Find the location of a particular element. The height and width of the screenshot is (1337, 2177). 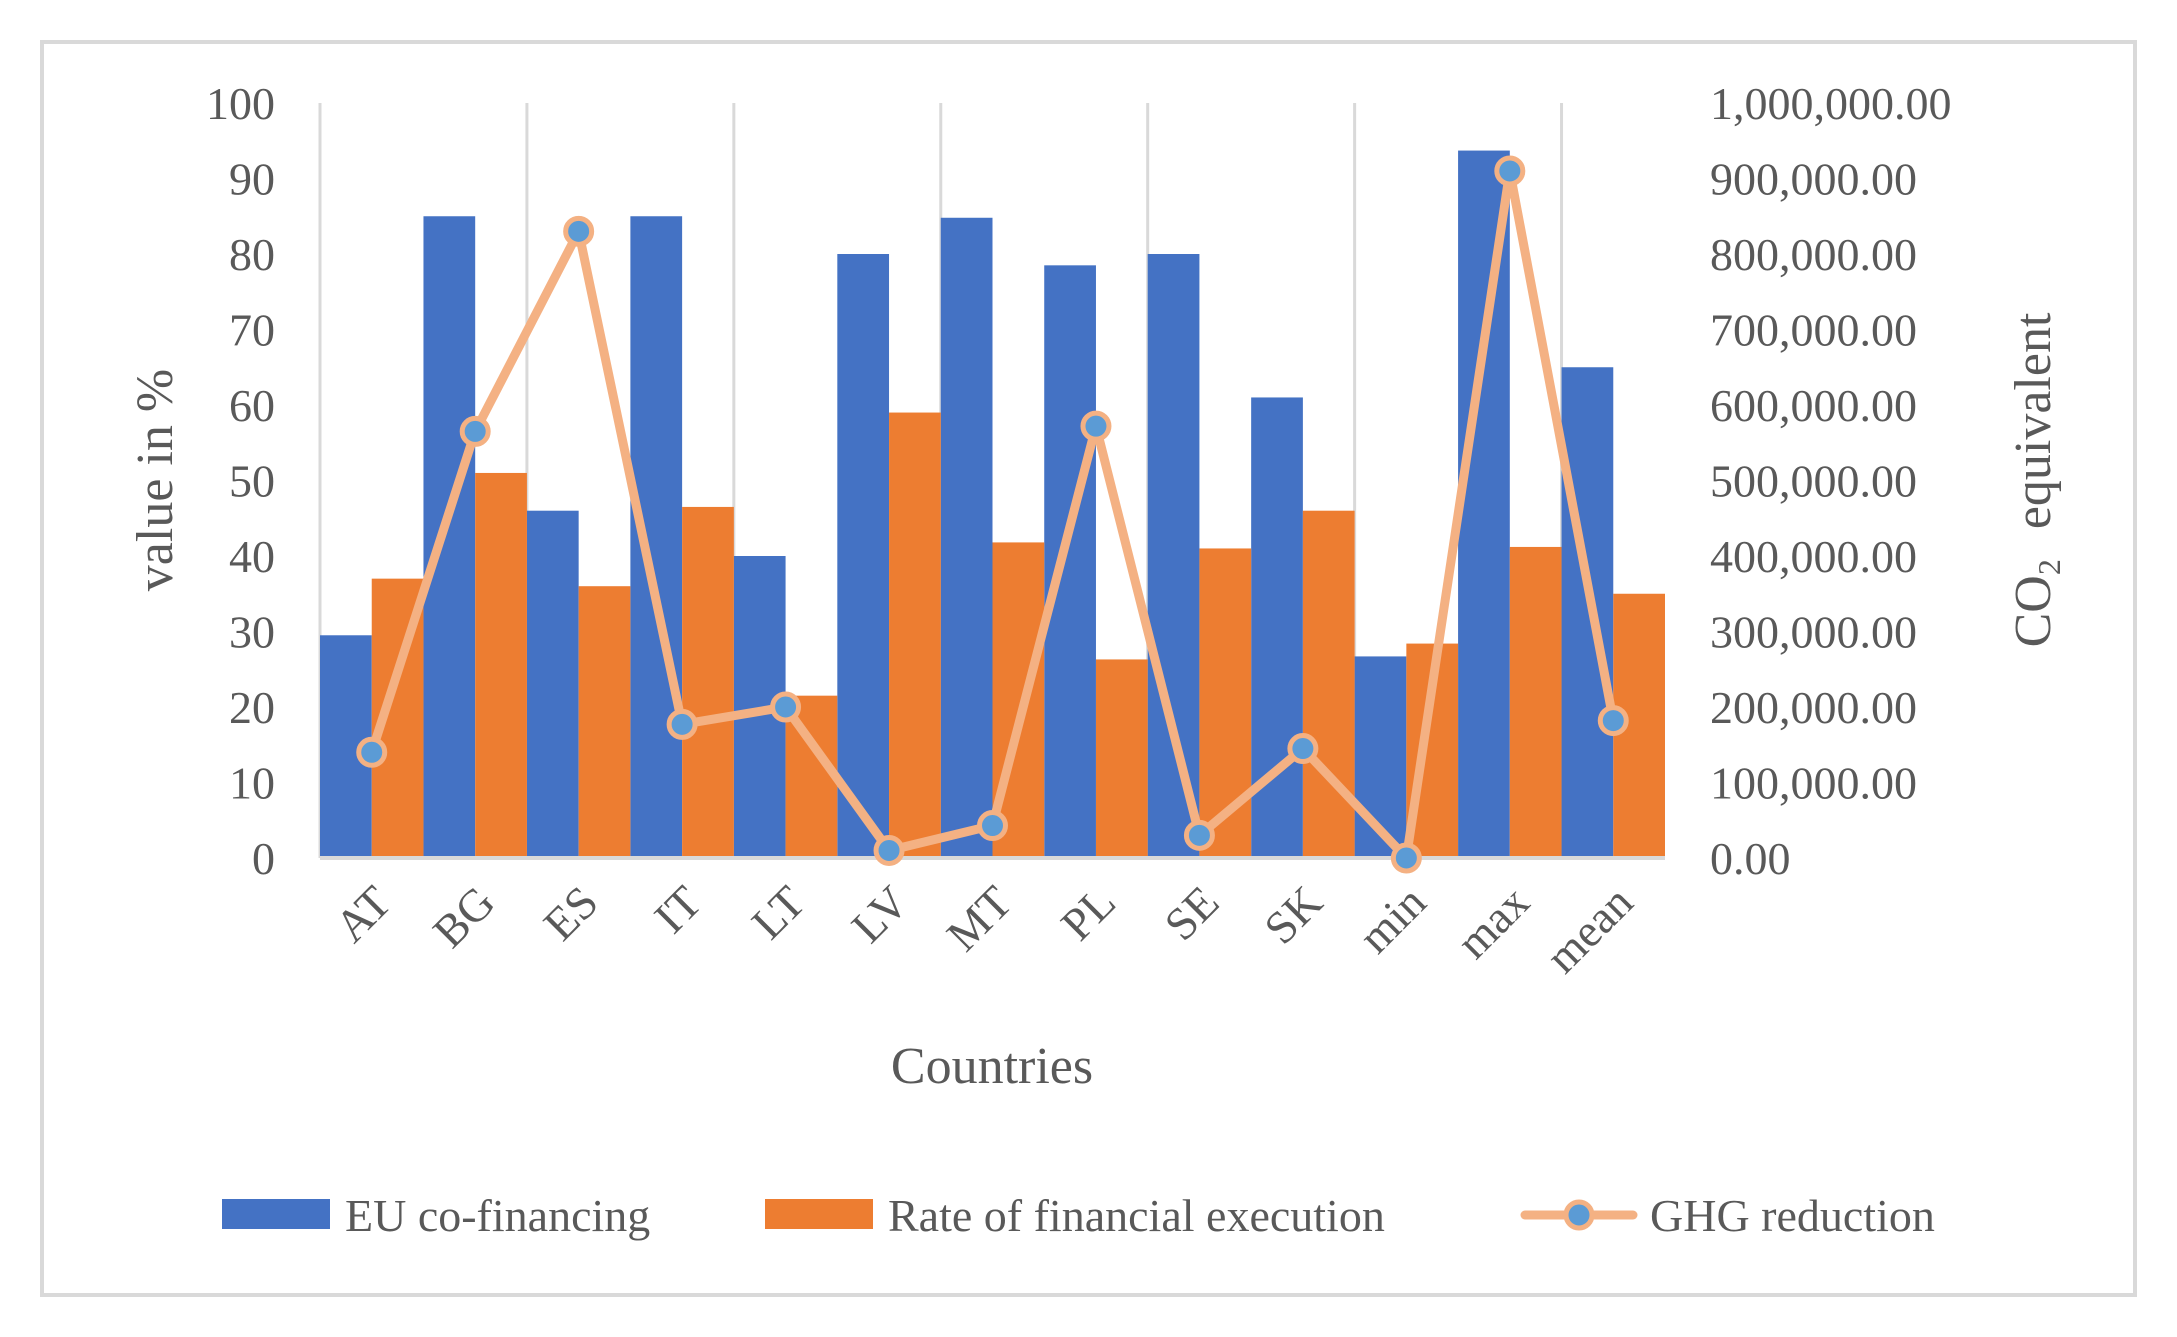

marker-ghg-reduction-mean is located at coordinates (1613, 721).